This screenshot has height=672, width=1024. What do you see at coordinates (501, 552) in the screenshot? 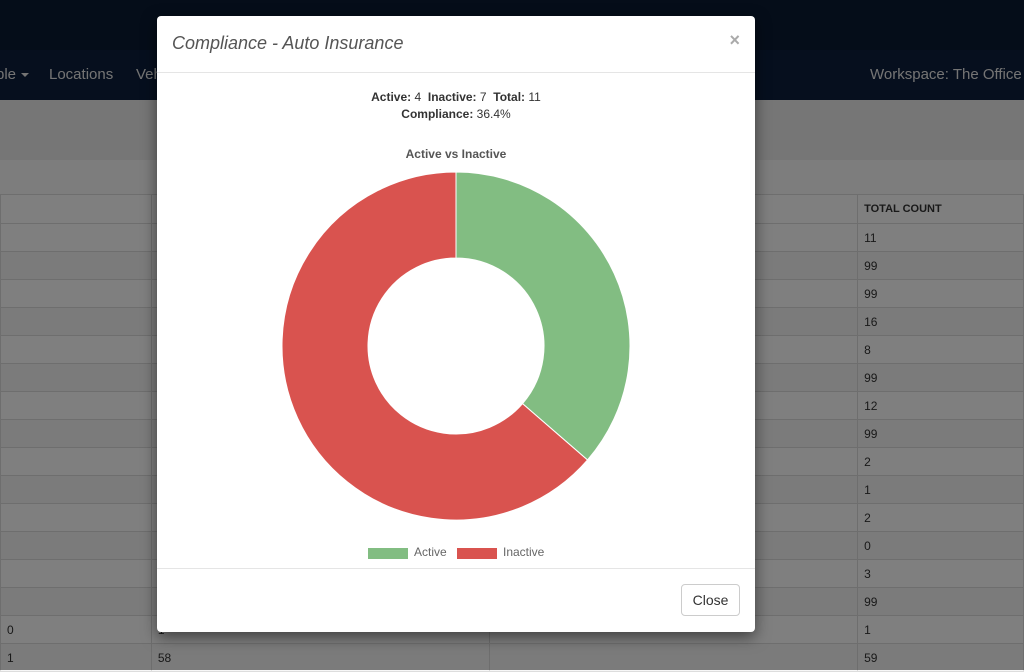
I see `legend-item-inactive: Inactive` at bounding box center [501, 552].